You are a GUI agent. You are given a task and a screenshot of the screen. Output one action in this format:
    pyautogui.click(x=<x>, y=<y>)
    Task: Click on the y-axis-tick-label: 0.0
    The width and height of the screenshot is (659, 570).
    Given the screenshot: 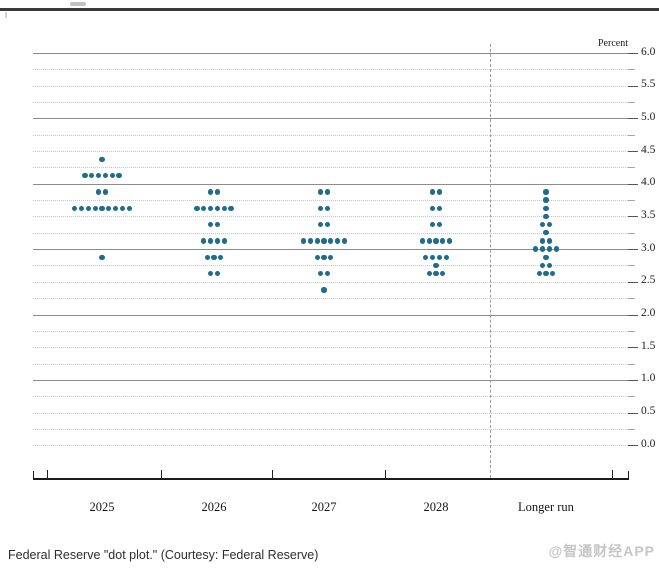 What is the action you would take?
    pyautogui.click(x=648, y=443)
    